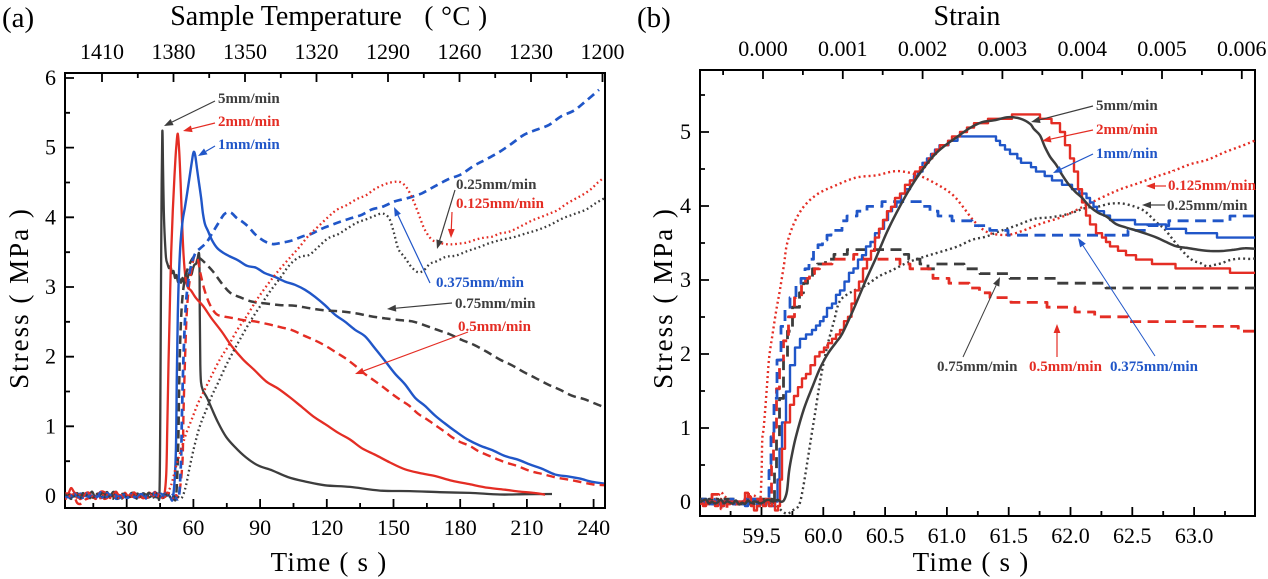 This screenshot has width=1268, height=579. Describe the element at coordinates (460, 527) in the screenshot. I see `svg-text: 180` at that location.